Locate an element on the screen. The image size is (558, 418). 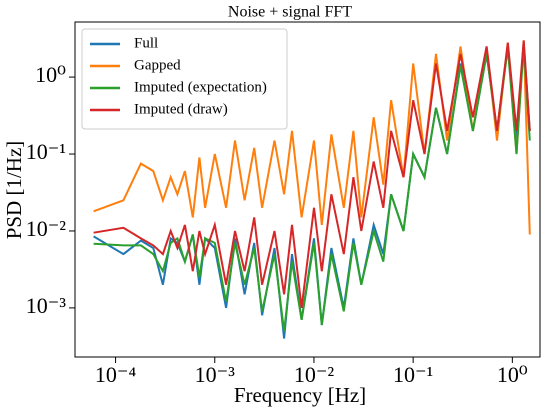
y-axis-label: PSD [1/Hz] is located at coordinates (14, 190).